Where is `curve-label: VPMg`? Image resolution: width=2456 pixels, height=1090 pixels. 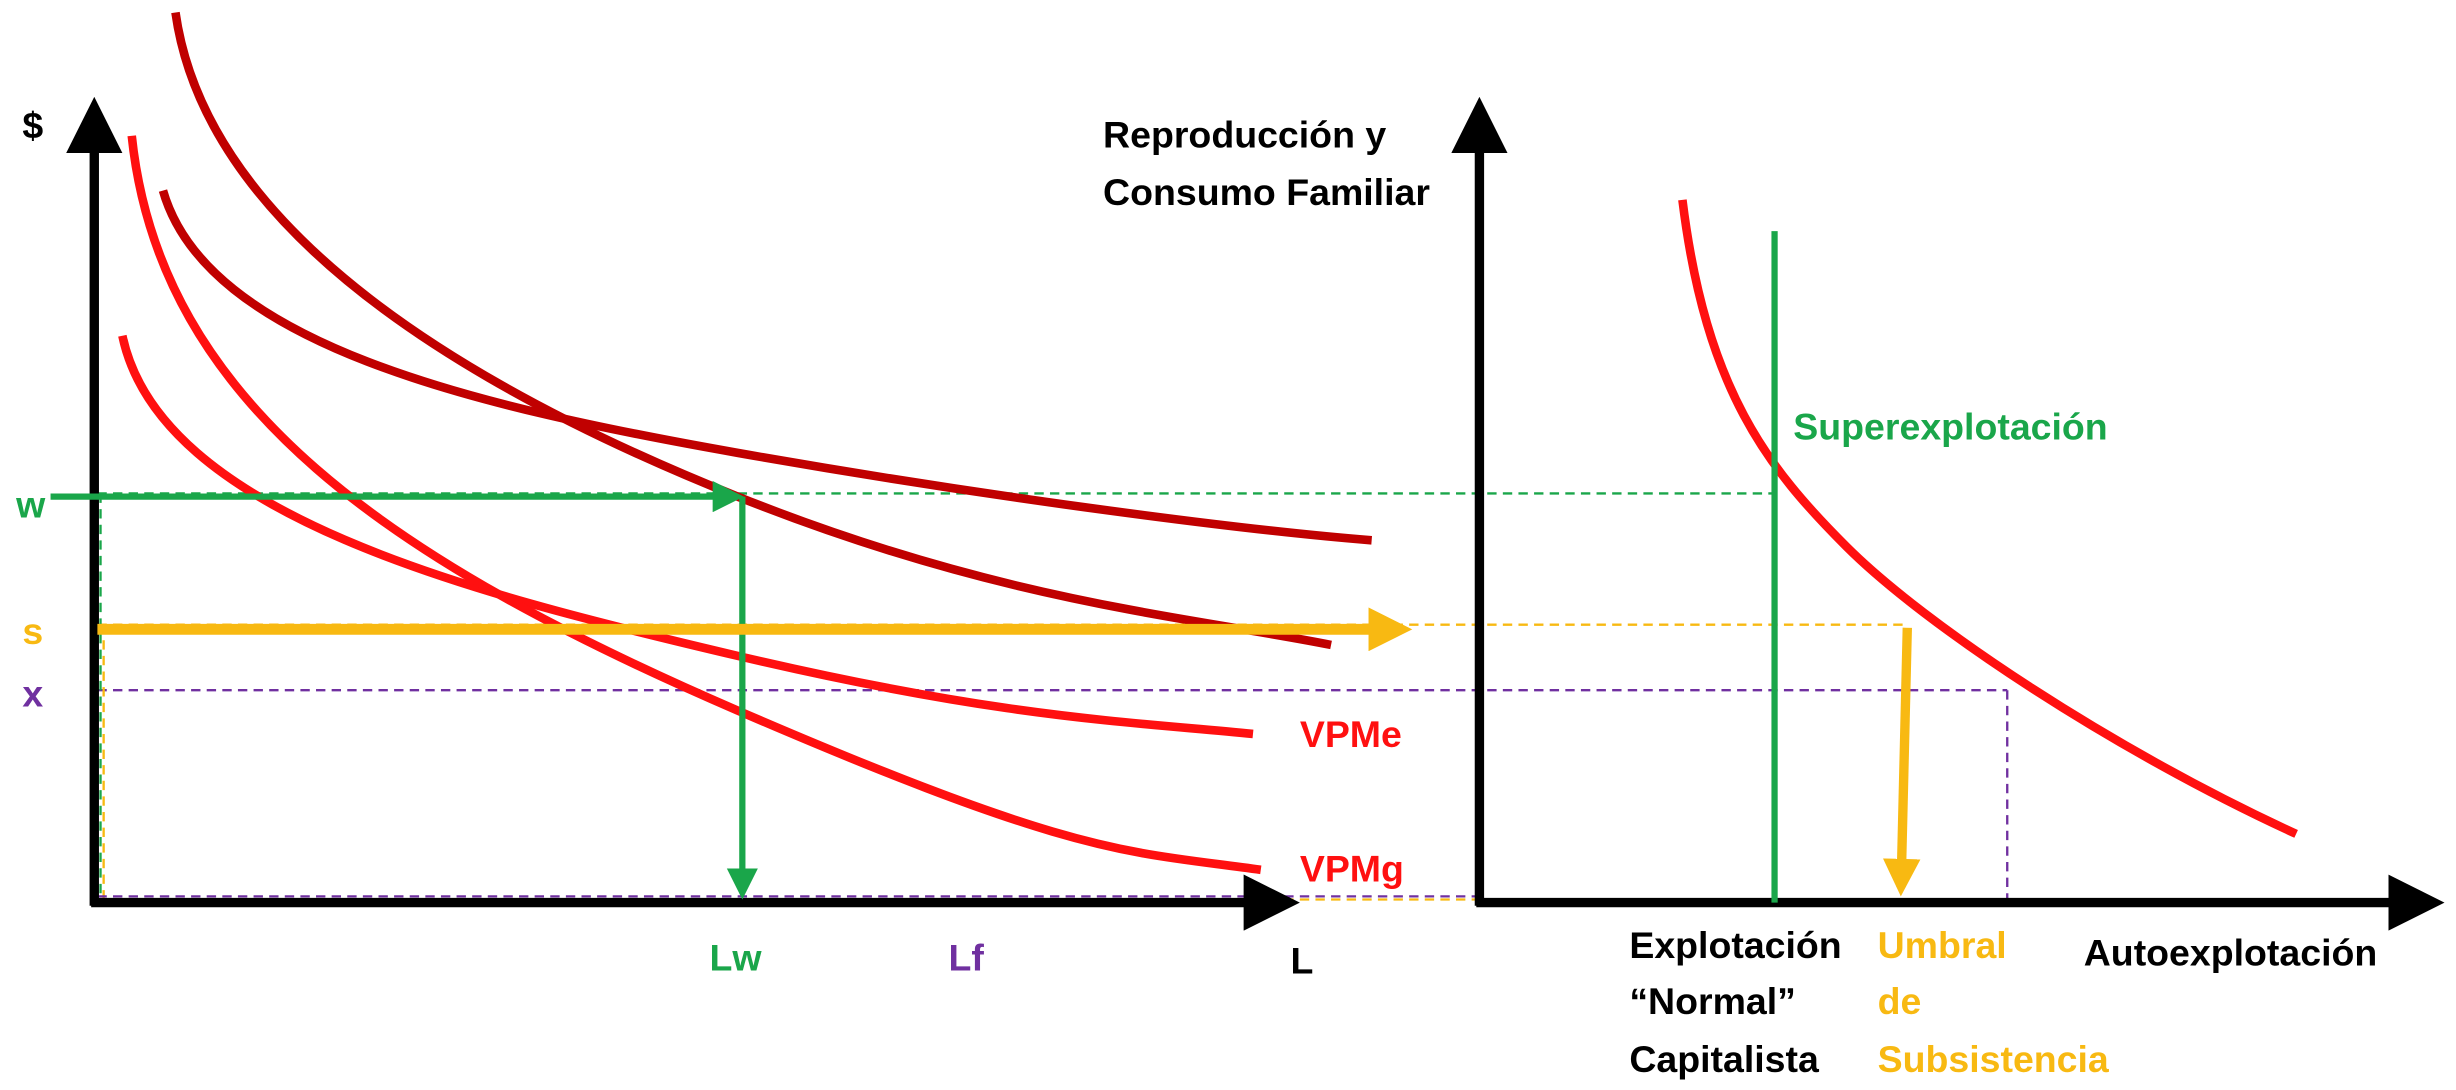 curve-label: VPMg is located at coordinates (1352, 868).